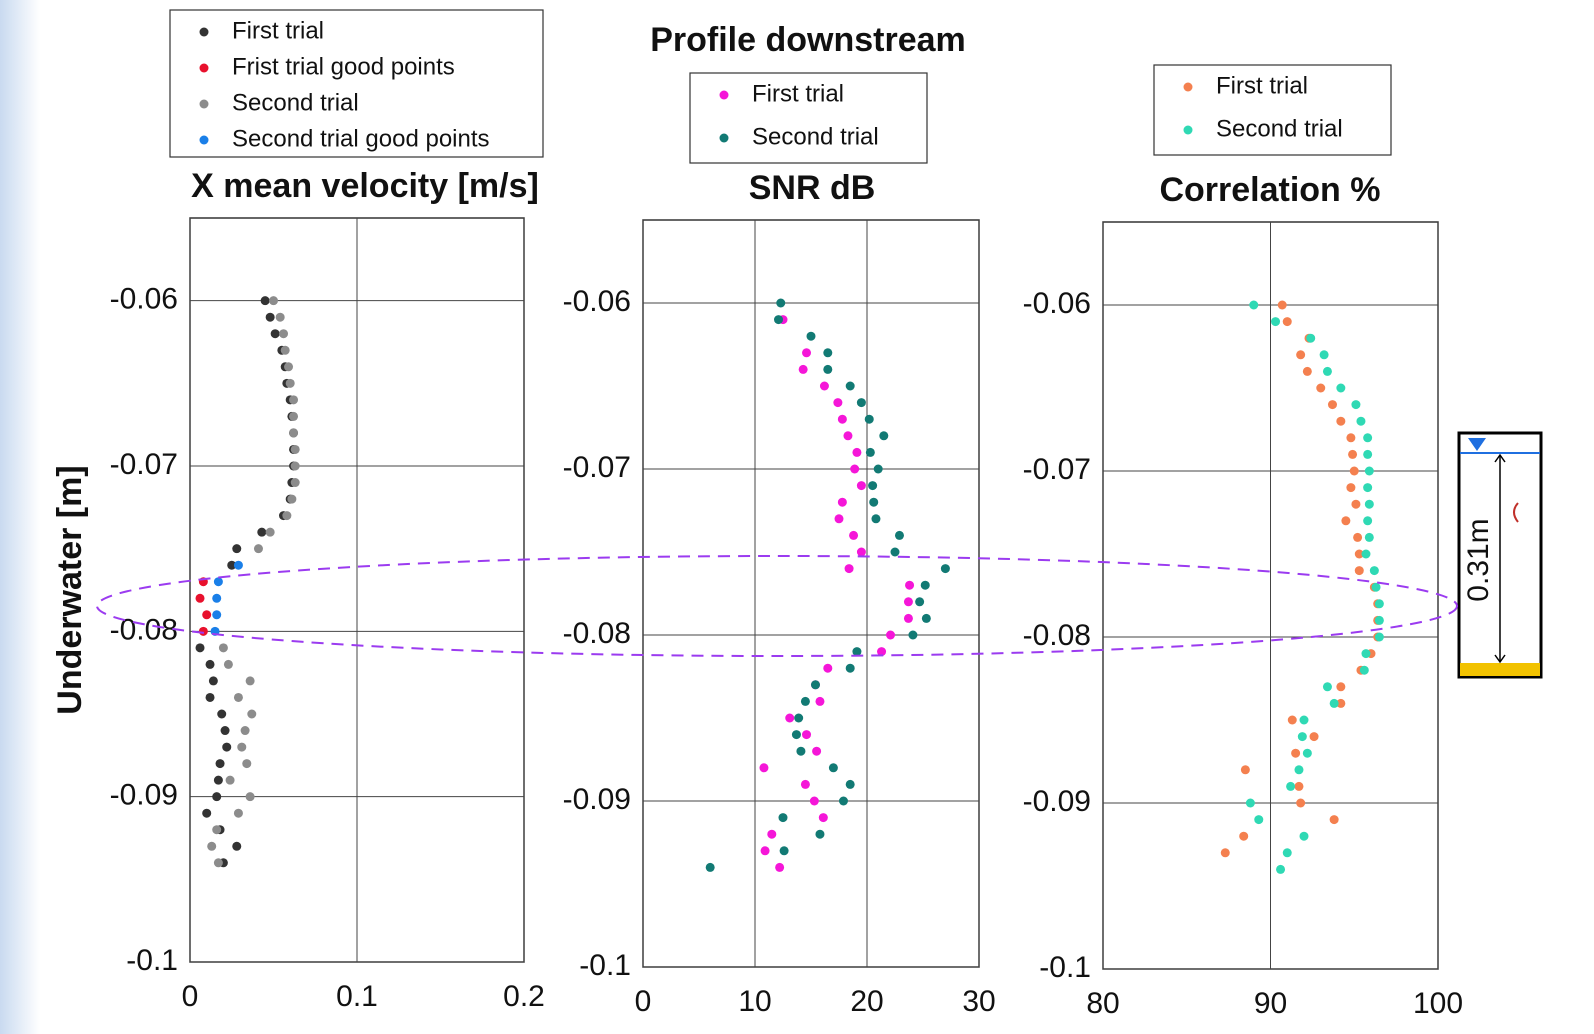  I want to click on surface-marker, so click(1477, 444).